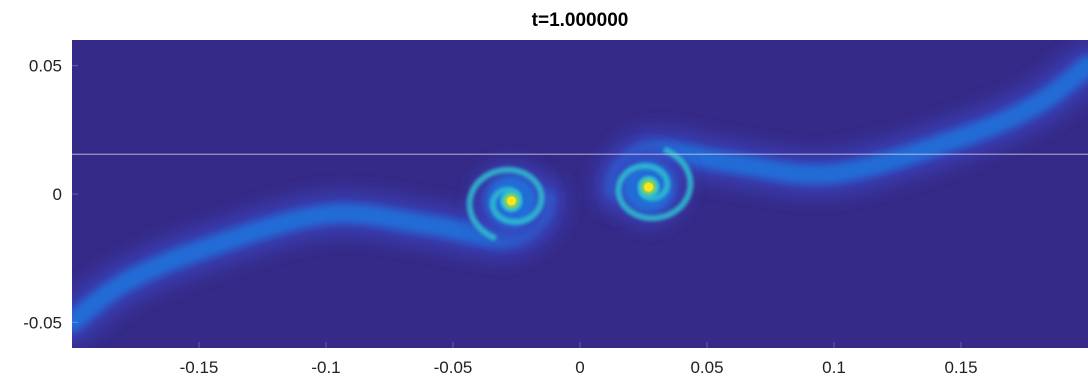 This screenshot has height=381, width=1088. What do you see at coordinates (57, 194) in the screenshot?
I see `y-tick-label: 0` at bounding box center [57, 194].